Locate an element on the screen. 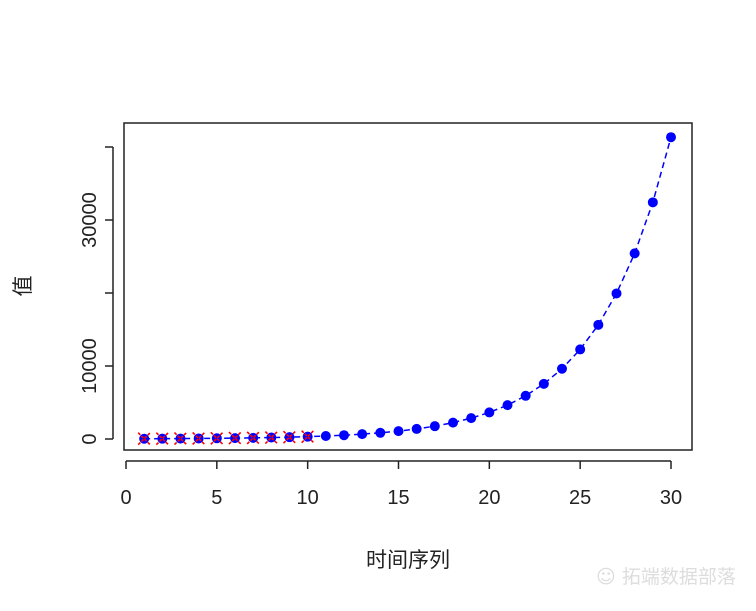  y-tick-label: 0 is located at coordinates (90, 438).